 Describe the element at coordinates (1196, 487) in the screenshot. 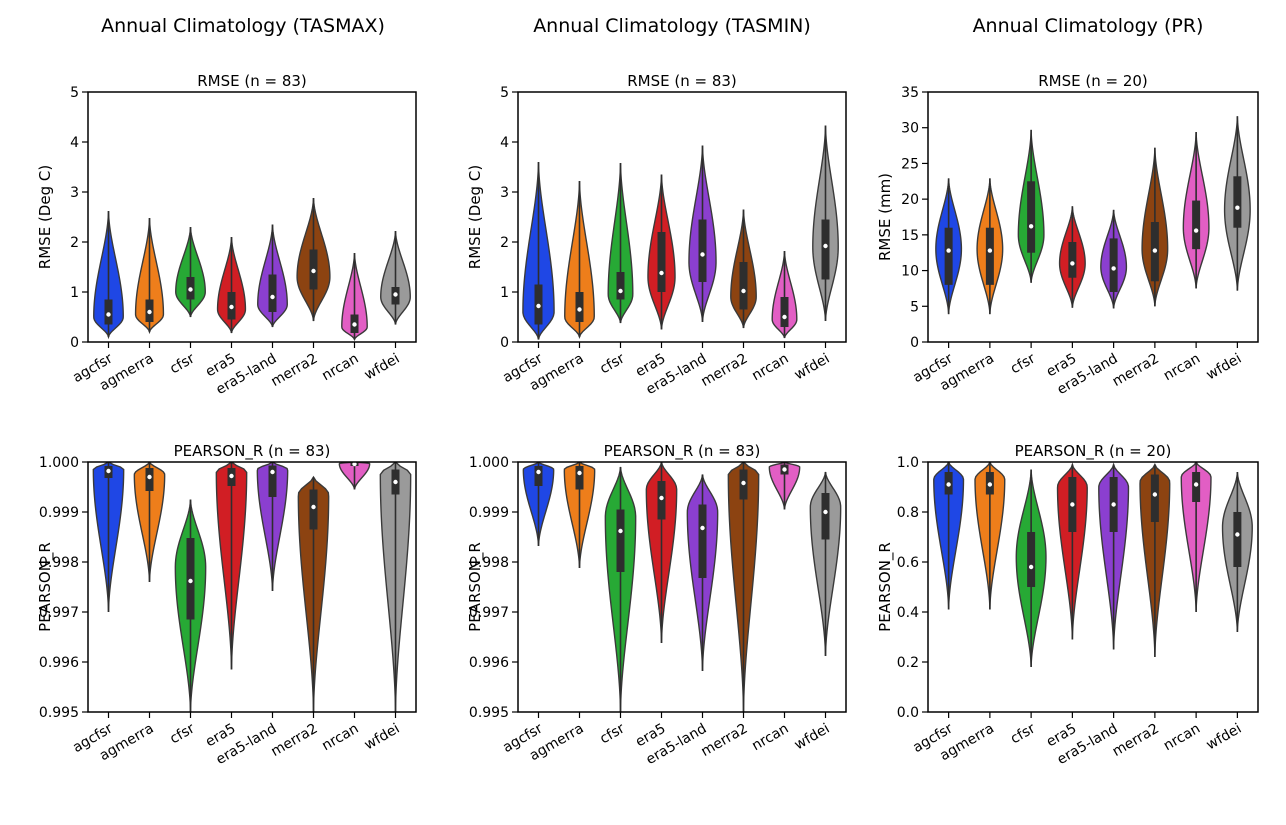

I see `chart5-iqr-nrcan` at that location.